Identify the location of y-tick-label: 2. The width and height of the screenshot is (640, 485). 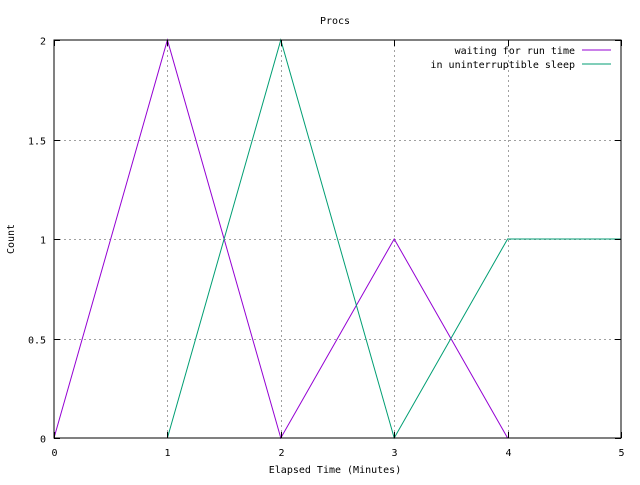
(43, 42).